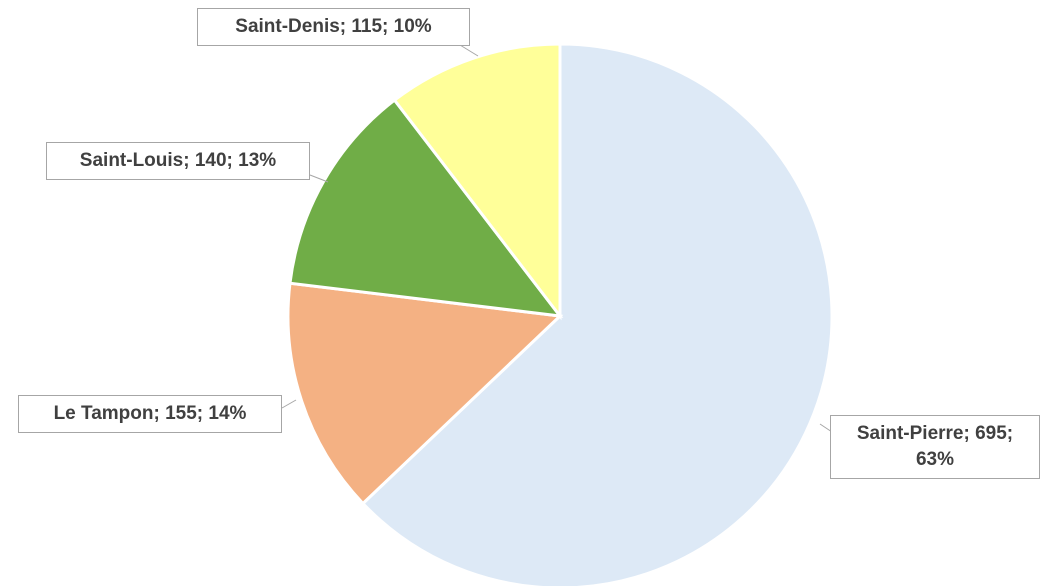  What do you see at coordinates (935, 447) in the screenshot?
I see `data-label: Saint-Pierre; 695; 63%` at bounding box center [935, 447].